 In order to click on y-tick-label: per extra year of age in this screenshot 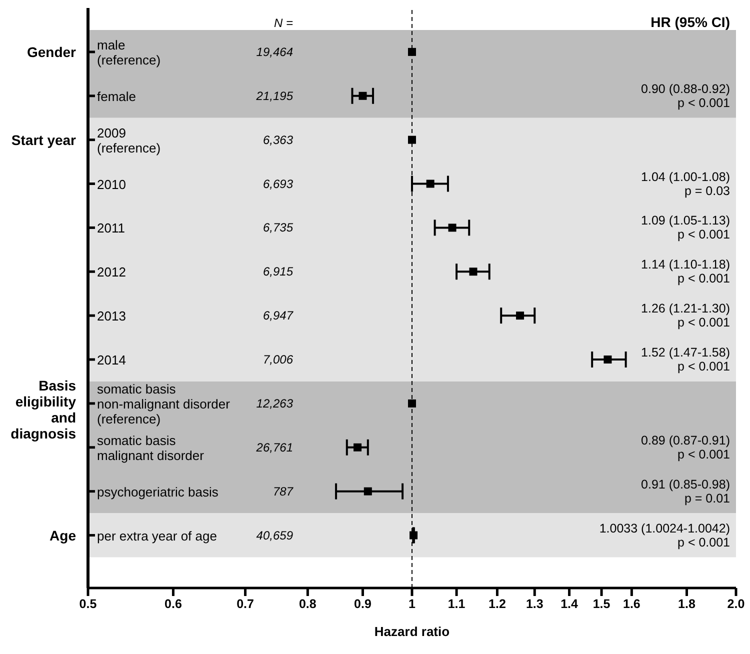, I will do `click(157, 535)`.